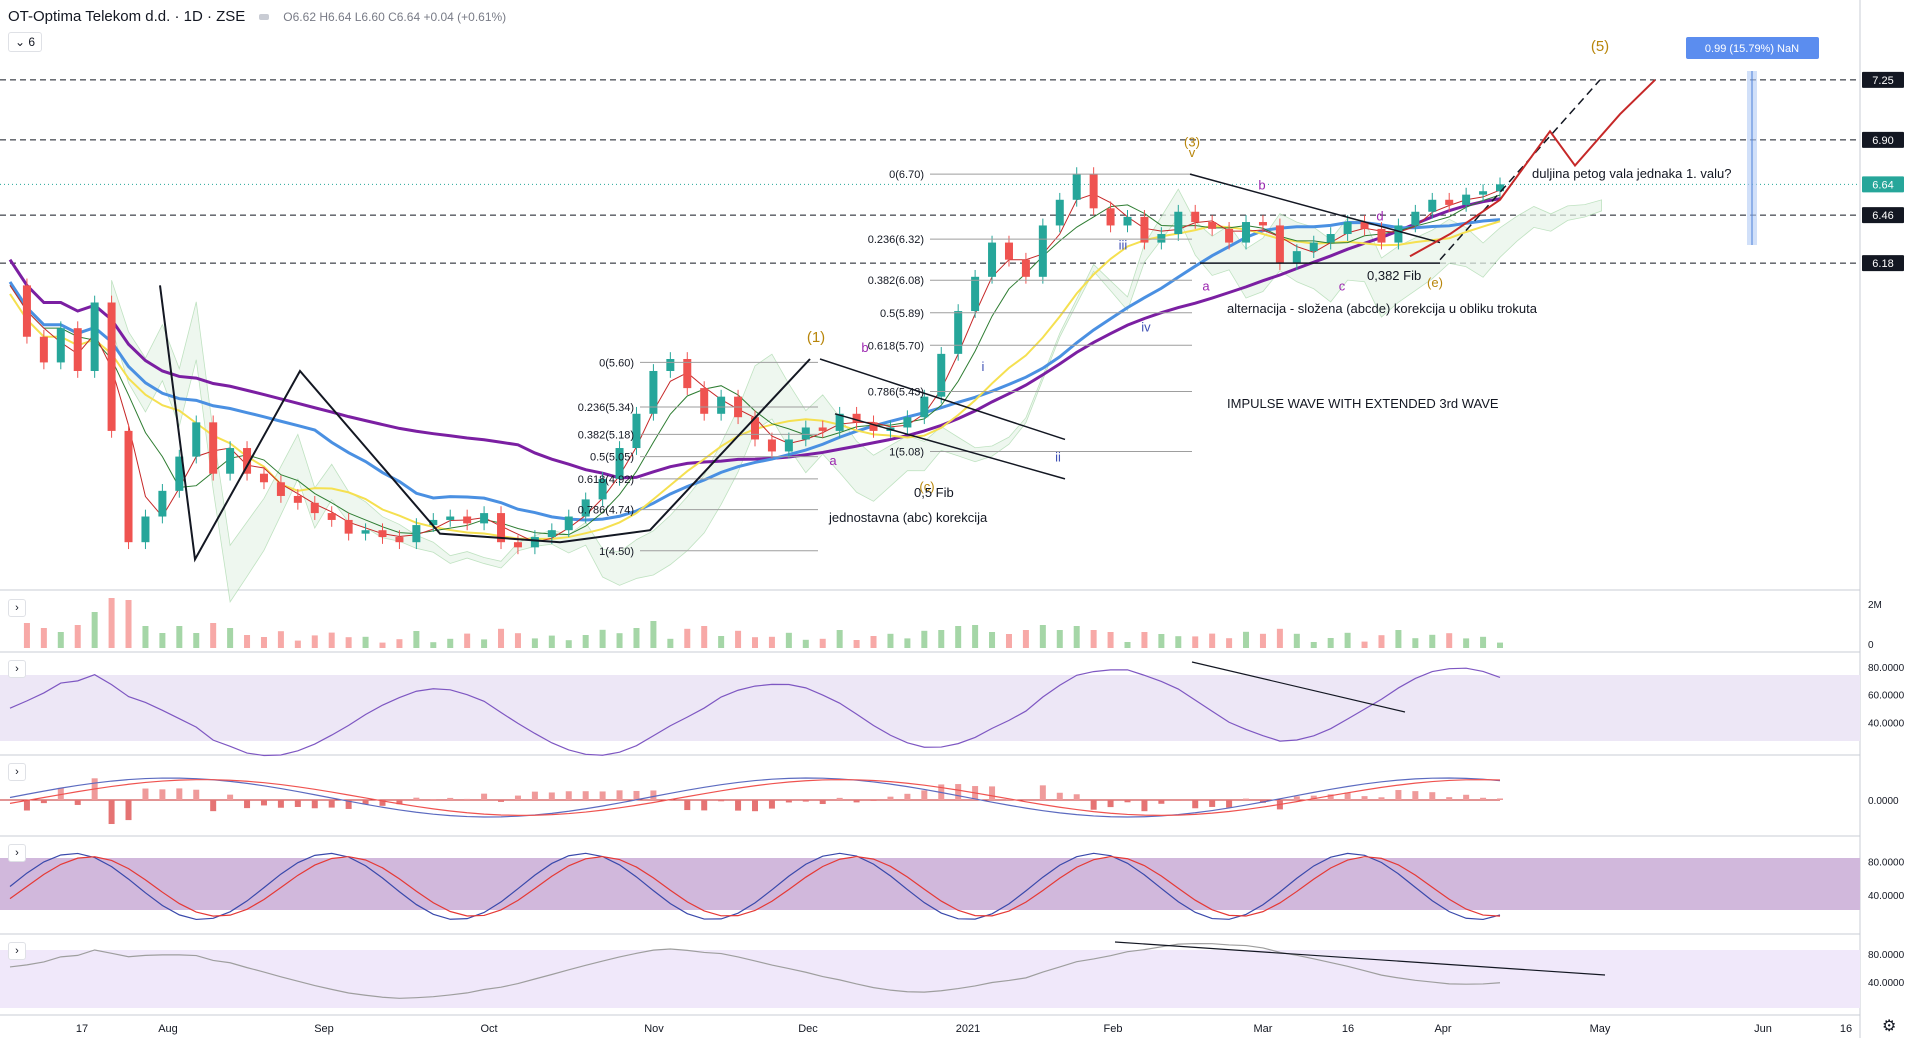  I want to click on gear-icon: ⚙, so click(1889, 1026).